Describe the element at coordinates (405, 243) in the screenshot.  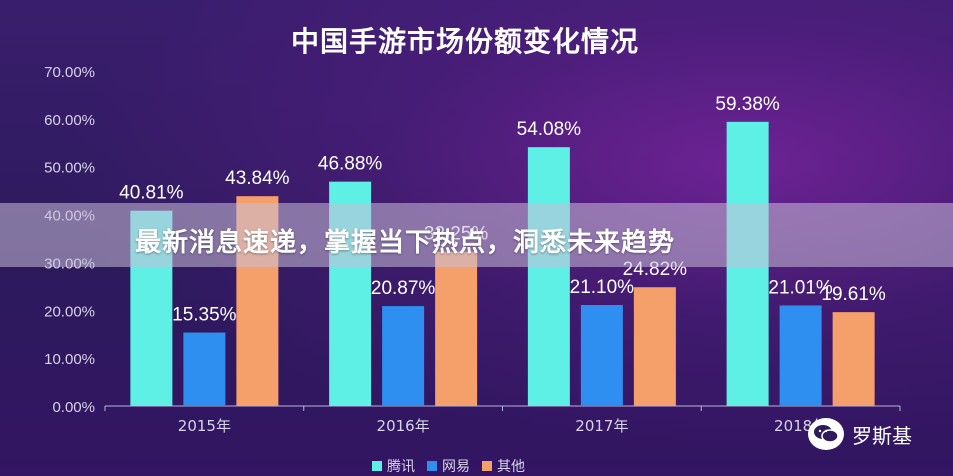
I see `banner-text: 最新消息速递，掌握当下热点，洞悉未来趋势` at that location.